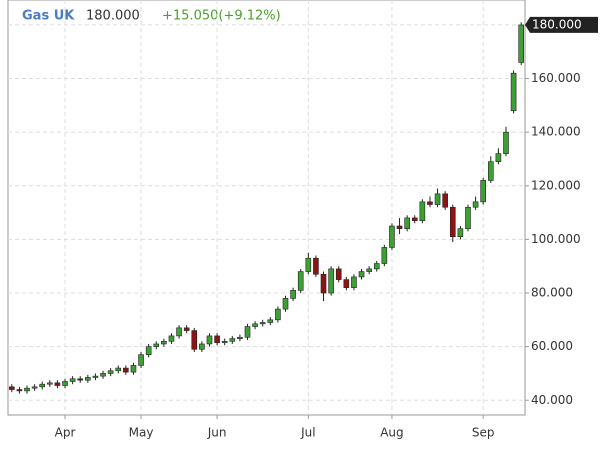  Describe the element at coordinates (556, 239) in the screenshot. I see `y-tick-label: 100.000` at that location.